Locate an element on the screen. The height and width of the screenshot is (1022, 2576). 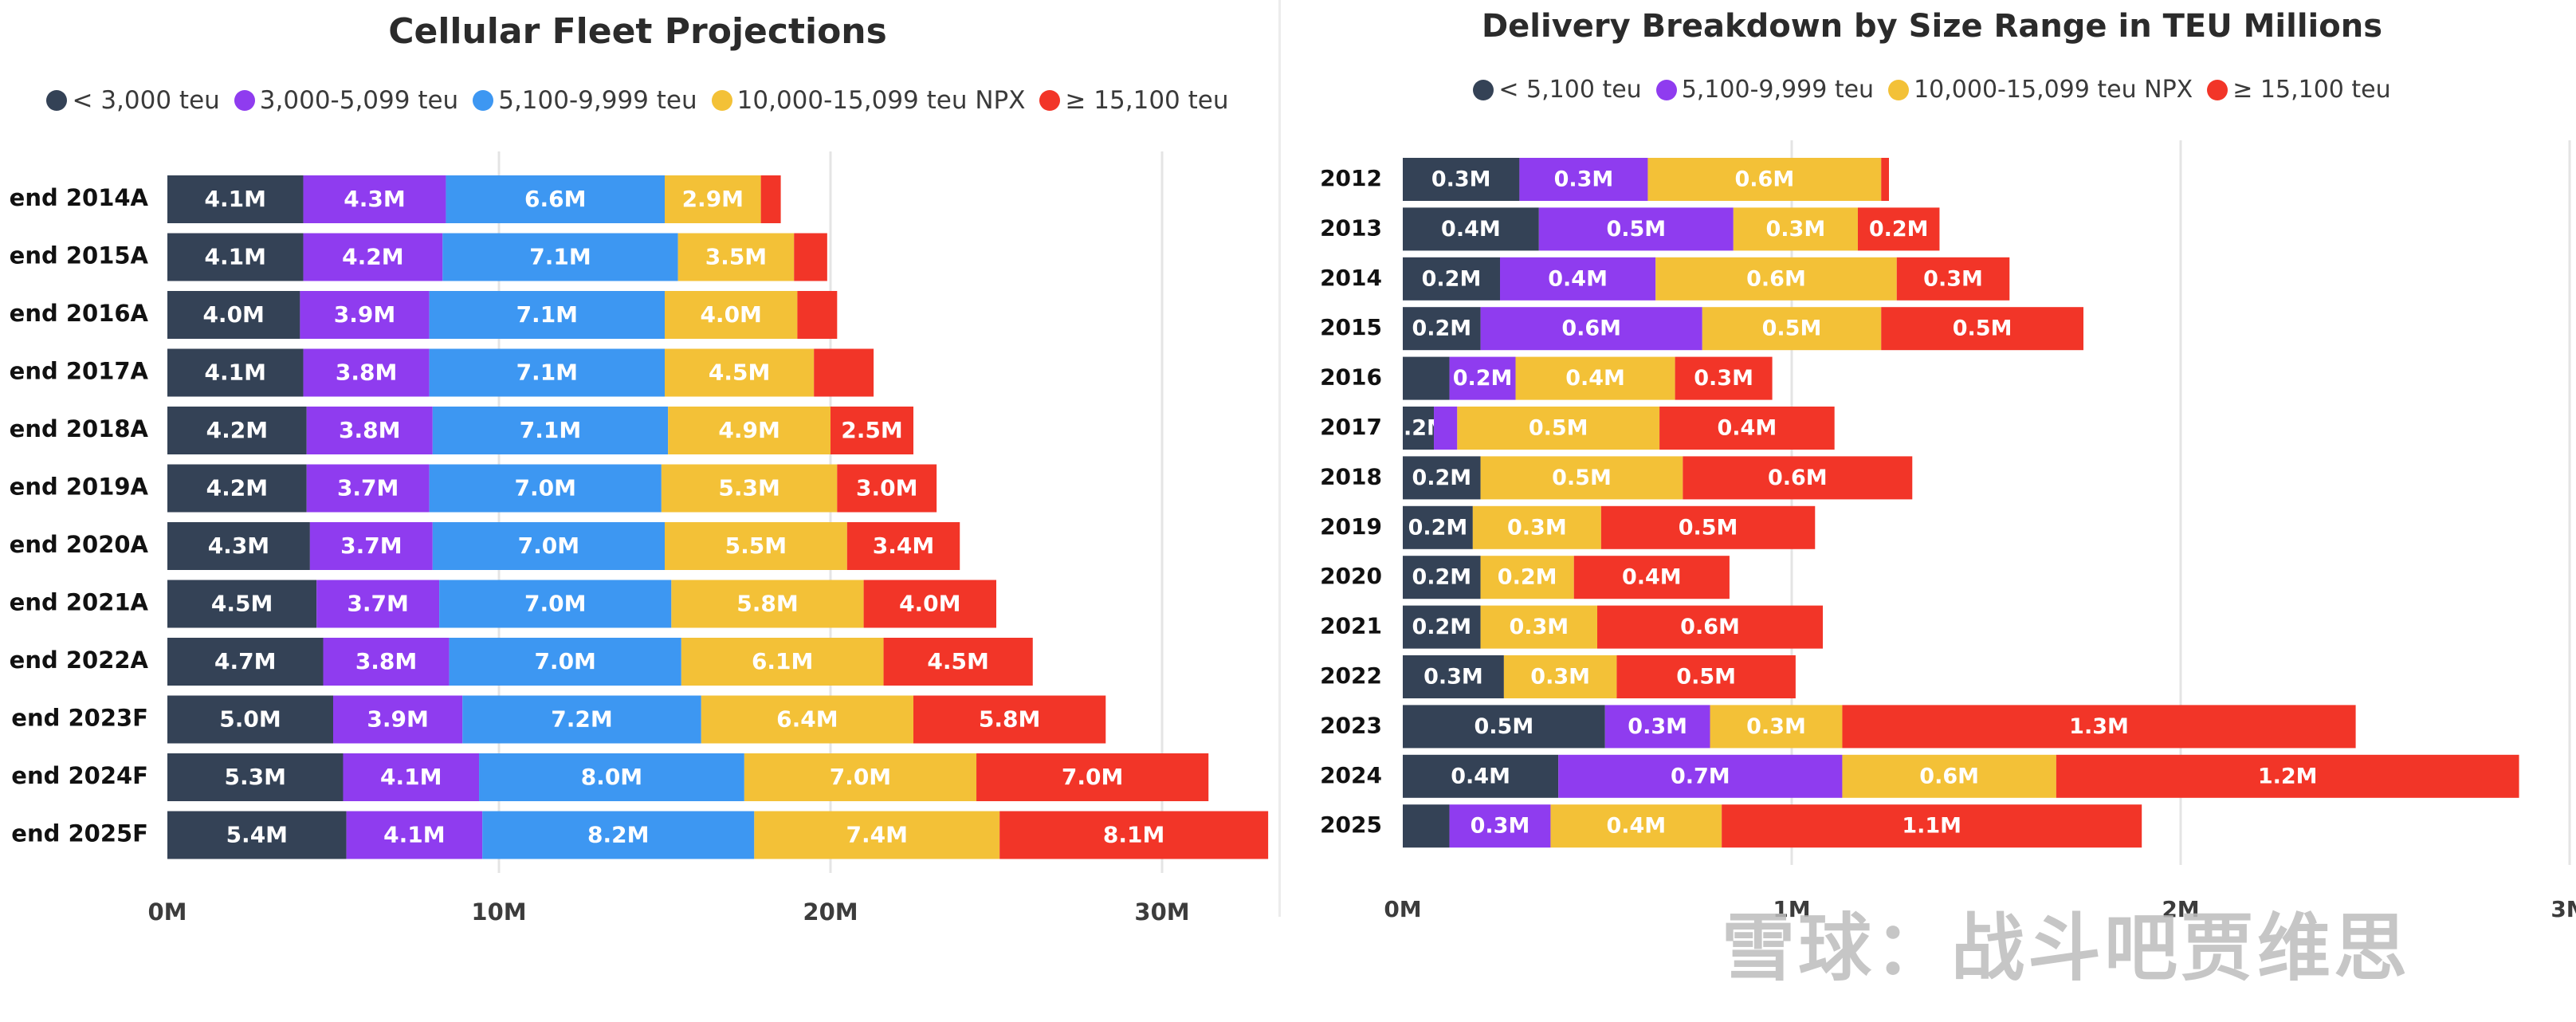
data-label: 5.3M is located at coordinates (255, 777).